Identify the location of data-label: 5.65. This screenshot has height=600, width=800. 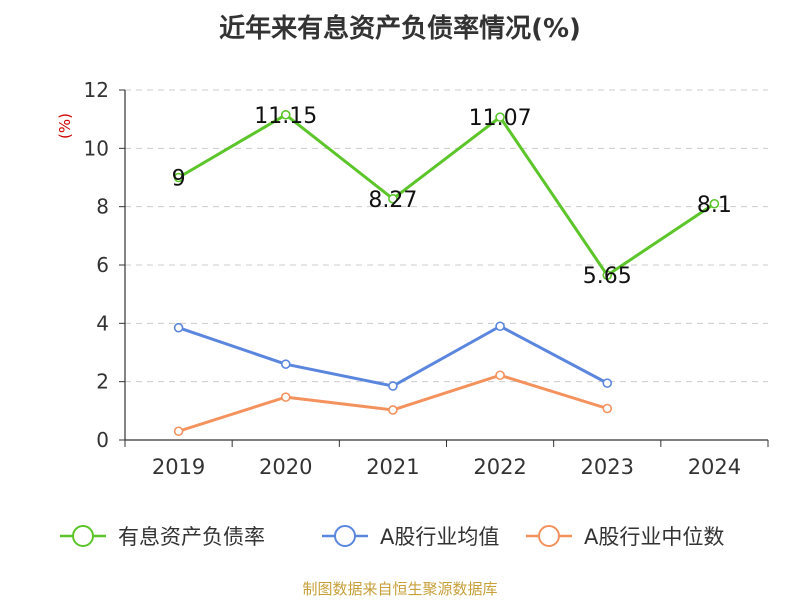
(607, 276).